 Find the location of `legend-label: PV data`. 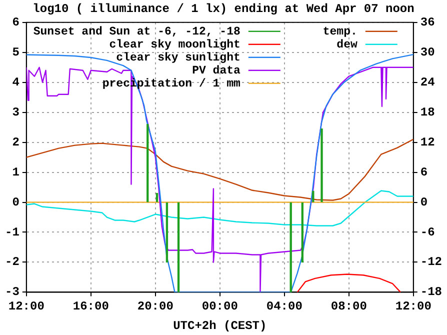

legend-label: PV data is located at coordinates (216, 71).